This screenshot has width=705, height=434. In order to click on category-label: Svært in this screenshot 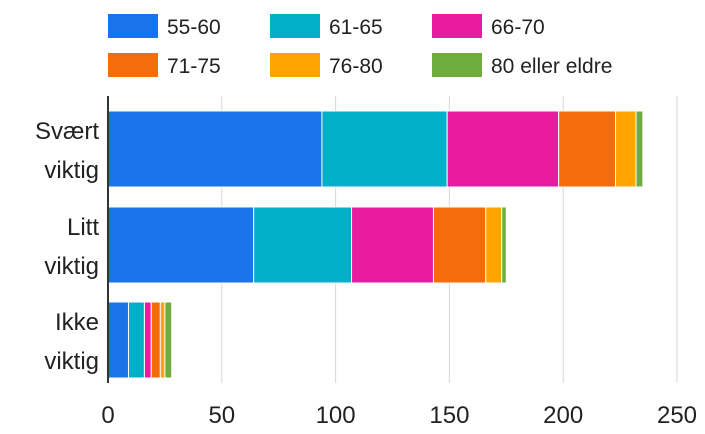, I will do `click(67, 131)`.